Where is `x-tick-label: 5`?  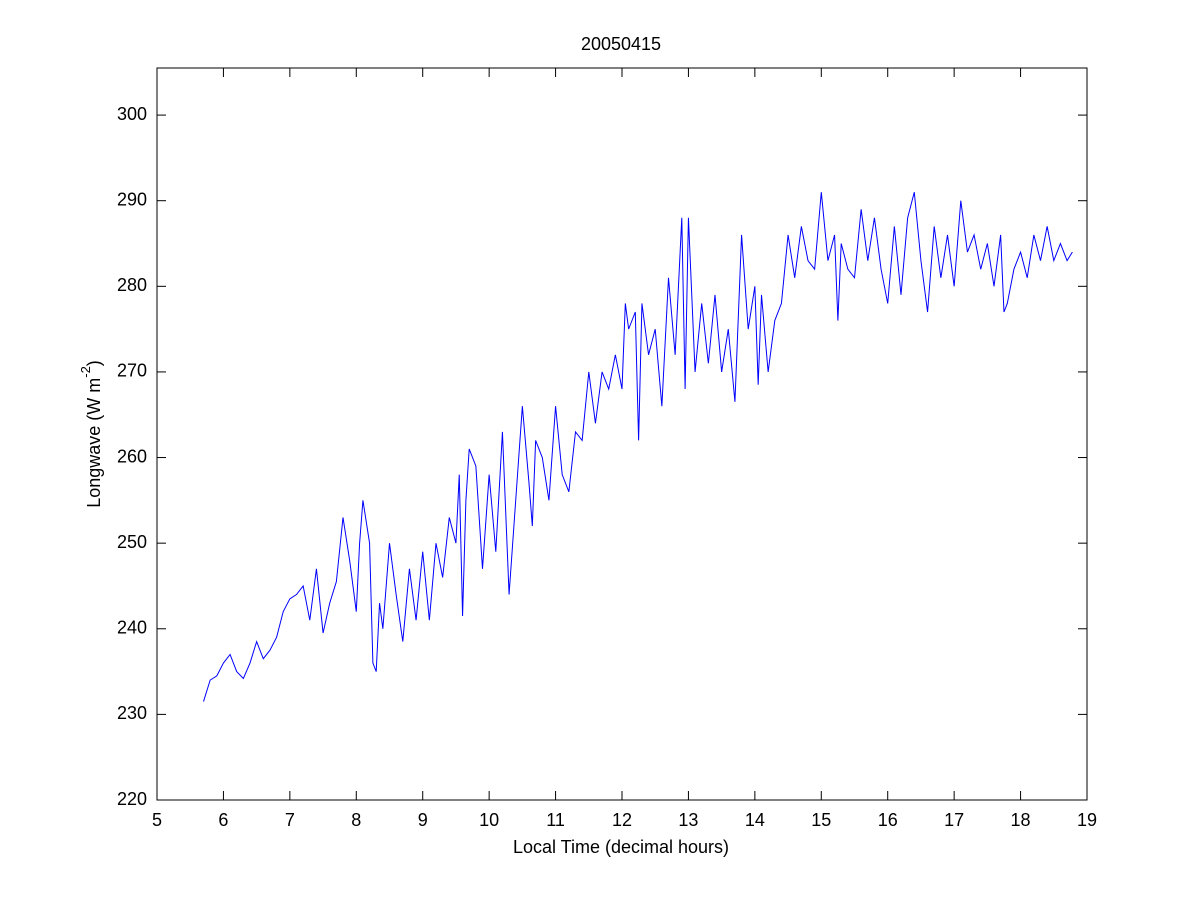
x-tick-label: 5 is located at coordinates (157, 820).